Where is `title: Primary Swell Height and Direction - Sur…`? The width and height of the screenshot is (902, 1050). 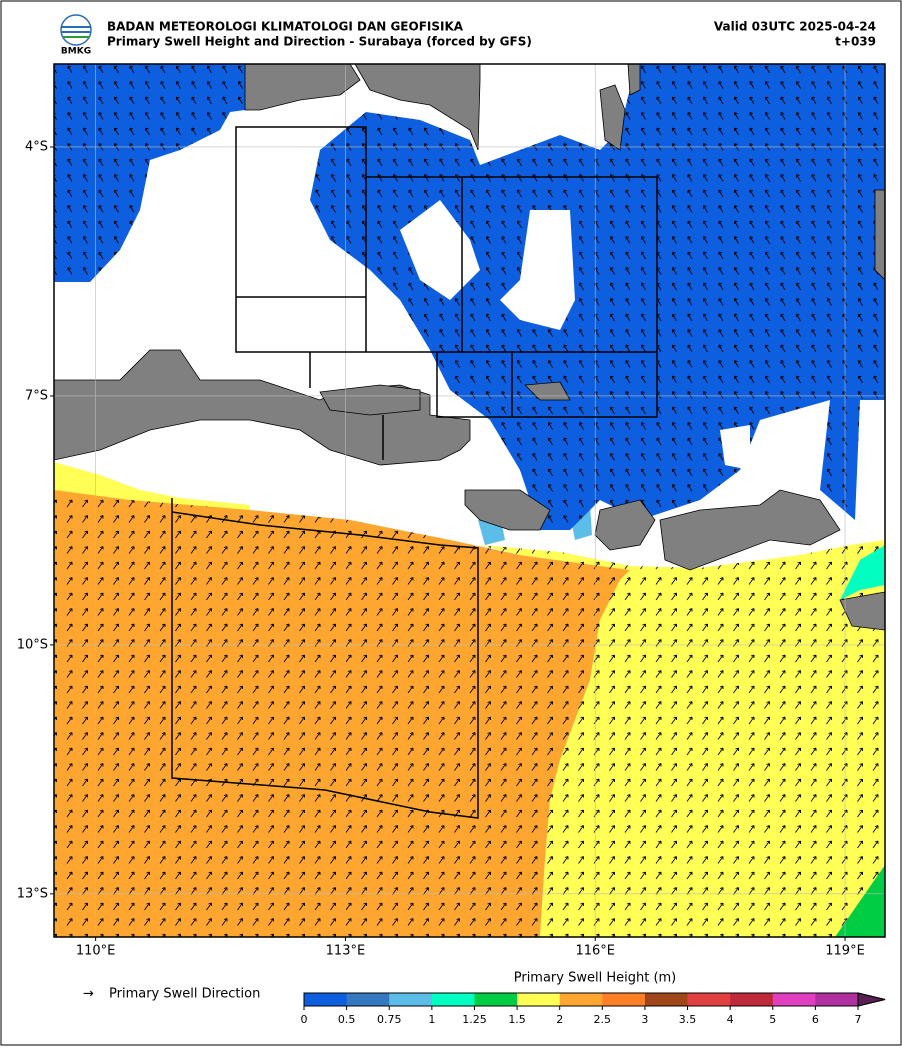 title: Primary Swell Height and Direction - Sur… is located at coordinates (319, 42).